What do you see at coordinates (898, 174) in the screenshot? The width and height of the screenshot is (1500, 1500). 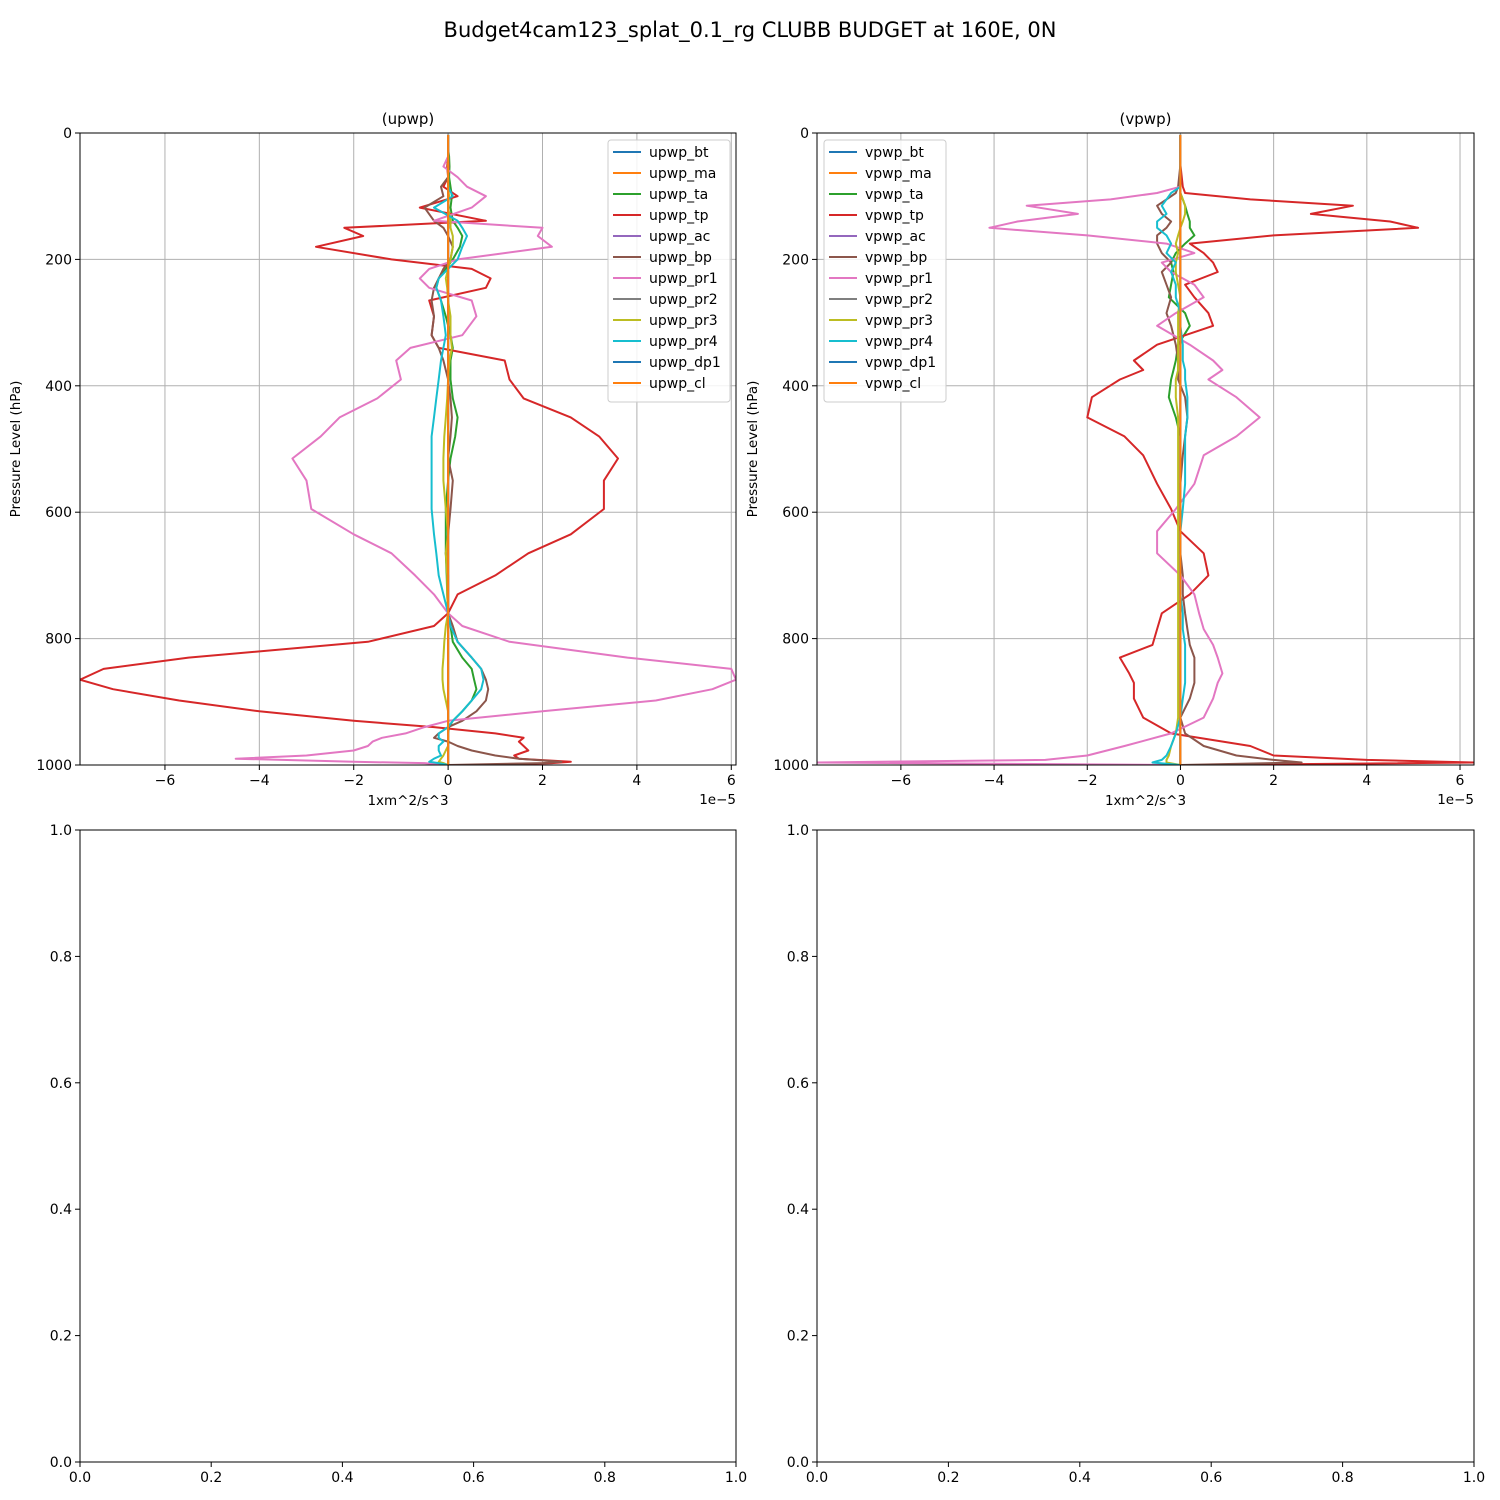 I see `legend-label-vpwp_ma: vpwp_ma` at bounding box center [898, 174].